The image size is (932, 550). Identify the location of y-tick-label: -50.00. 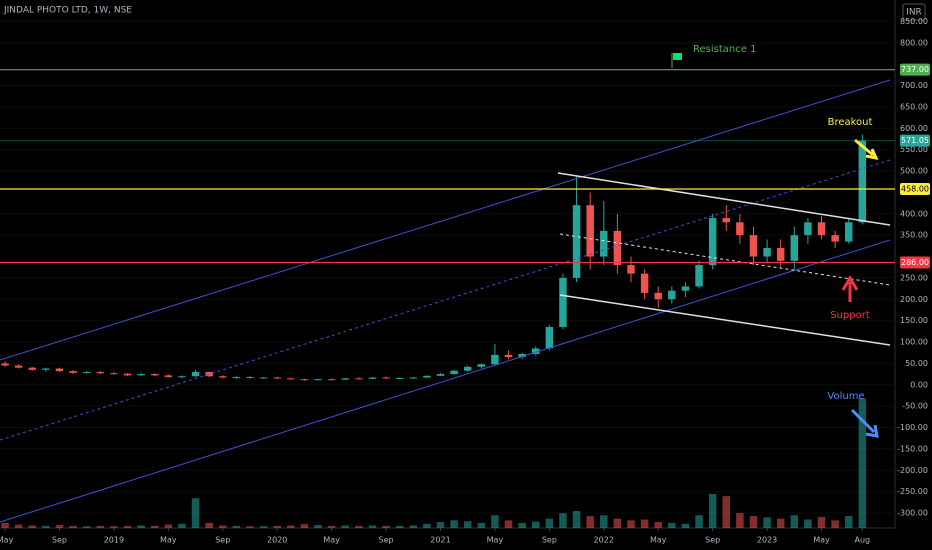
(915, 406).